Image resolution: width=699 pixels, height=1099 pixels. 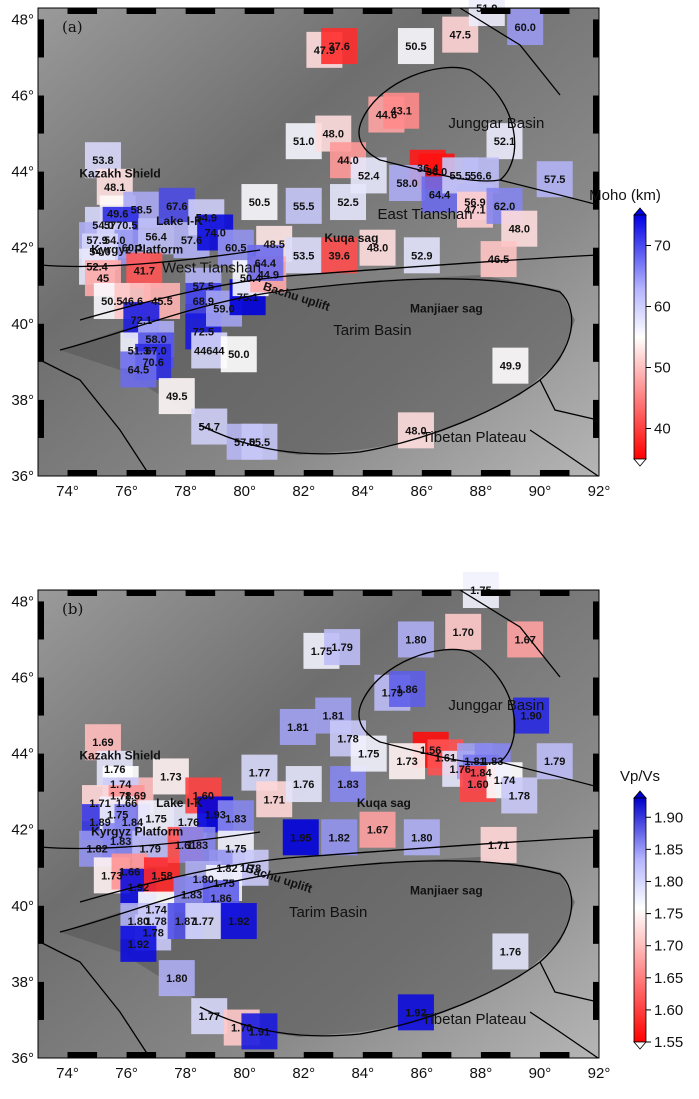 What do you see at coordinates (126, 491) in the screenshot?
I see `longitude-tick-label: 76°` at bounding box center [126, 491].